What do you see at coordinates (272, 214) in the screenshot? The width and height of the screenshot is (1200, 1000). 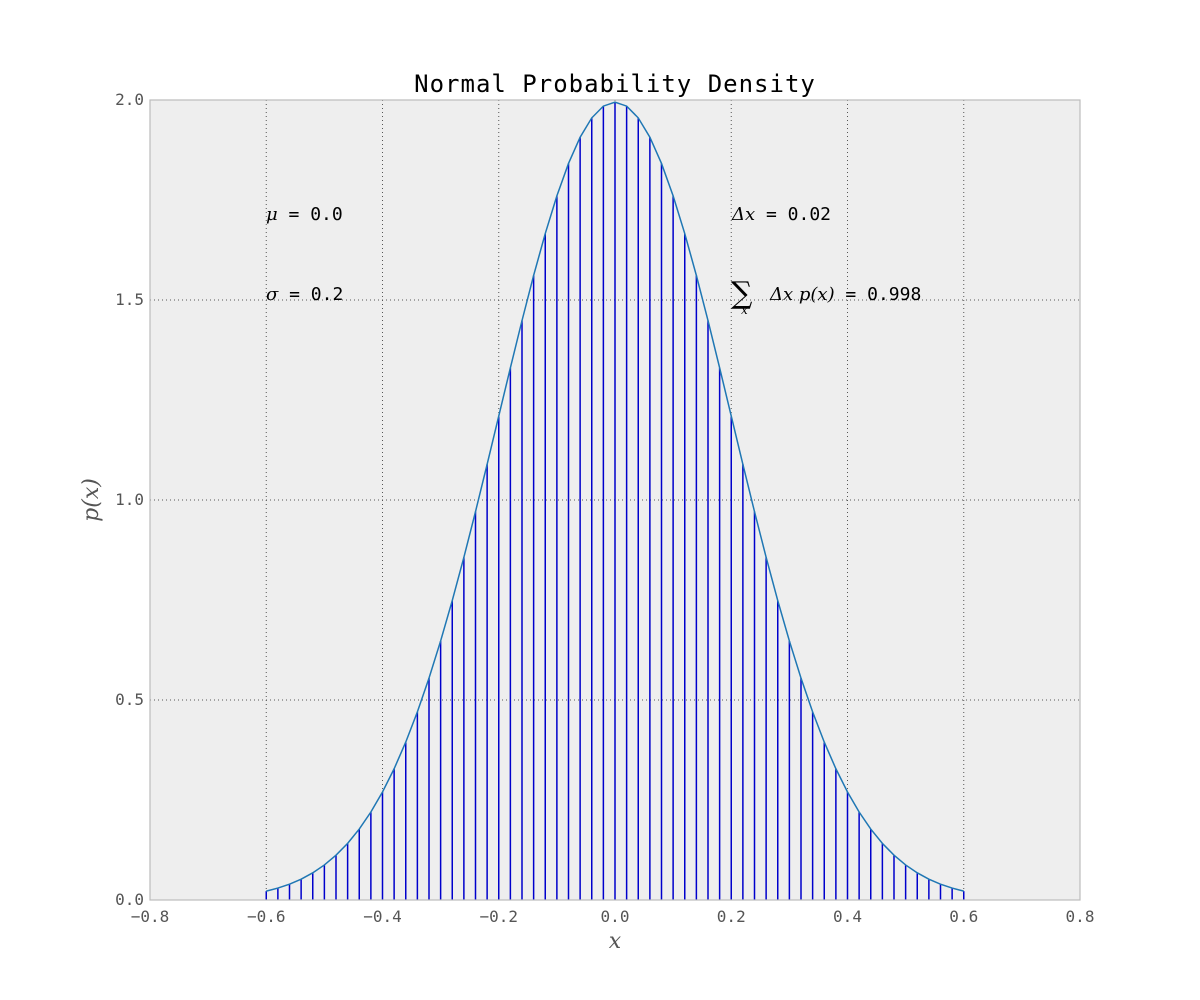 I see `mu-symbol: μ` at bounding box center [272, 214].